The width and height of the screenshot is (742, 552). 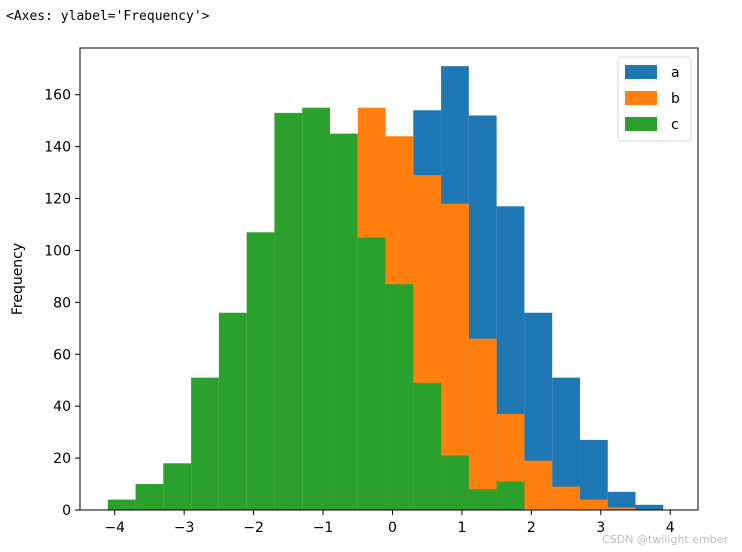 I want to click on x-tick-label: −4, so click(x=114, y=528).